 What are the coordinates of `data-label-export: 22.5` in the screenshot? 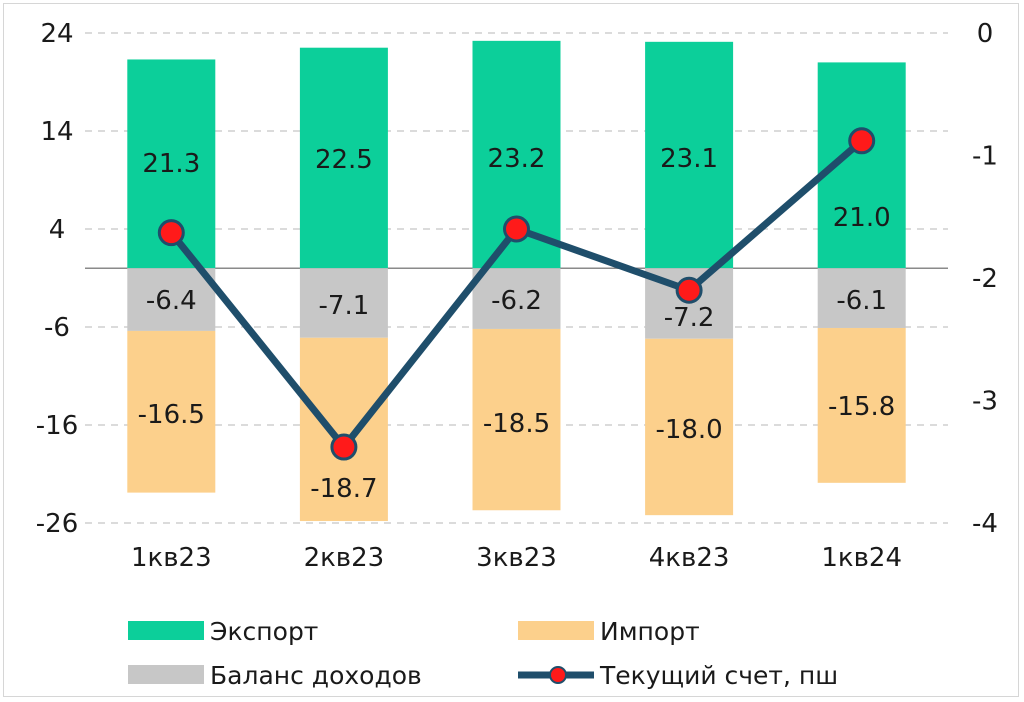 It's located at (344, 160).